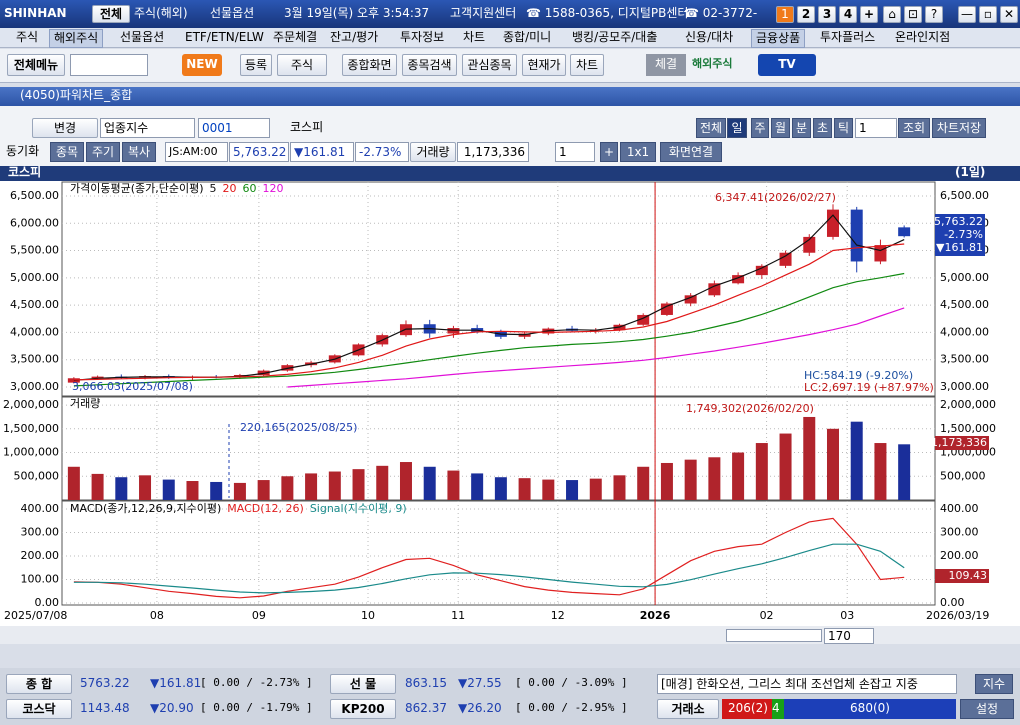  Describe the element at coordinates (202, 65) in the screenshot. I see `new-button: NEW` at that location.